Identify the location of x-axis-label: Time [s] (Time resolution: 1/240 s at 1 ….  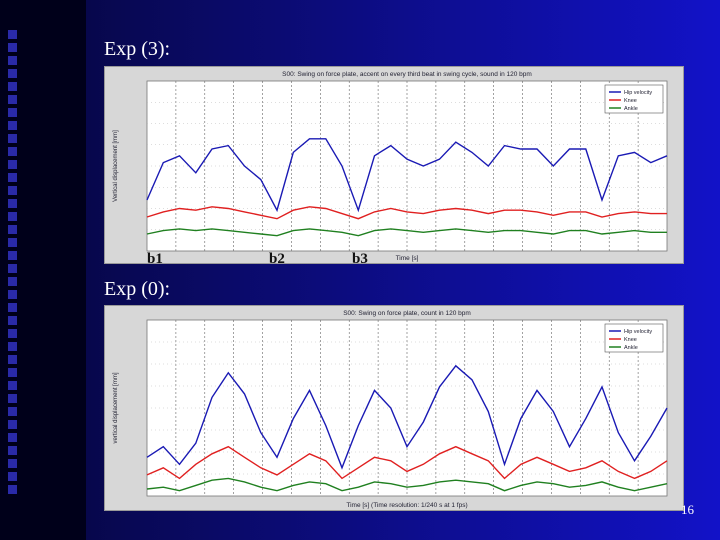
(406, 505).